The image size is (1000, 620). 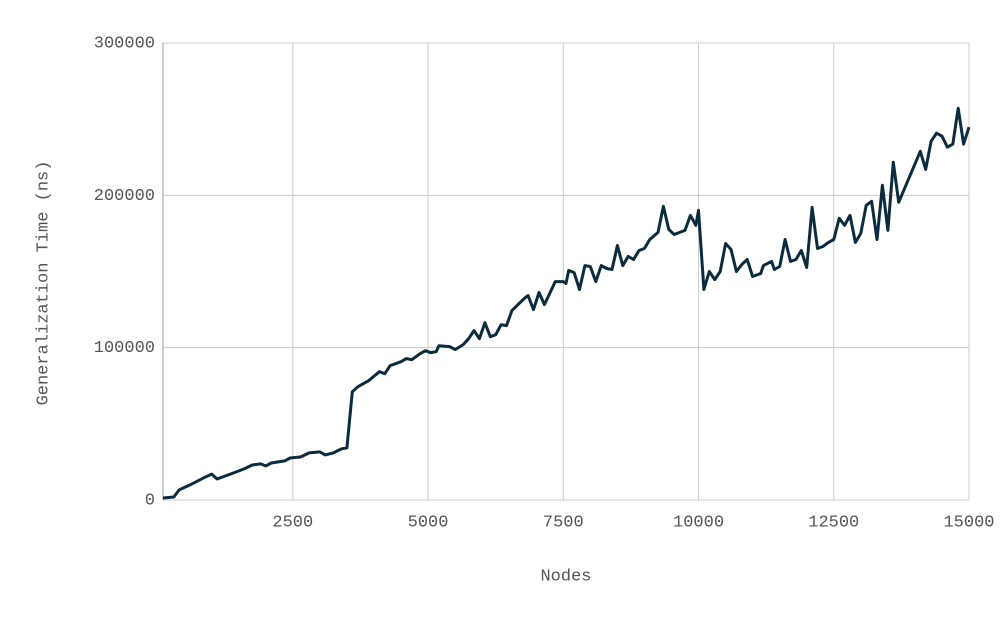 What do you see at coordinates (124, 196) in the screenshot?
I see `y-tick-label: 200000` at bounding box center [124, 196].